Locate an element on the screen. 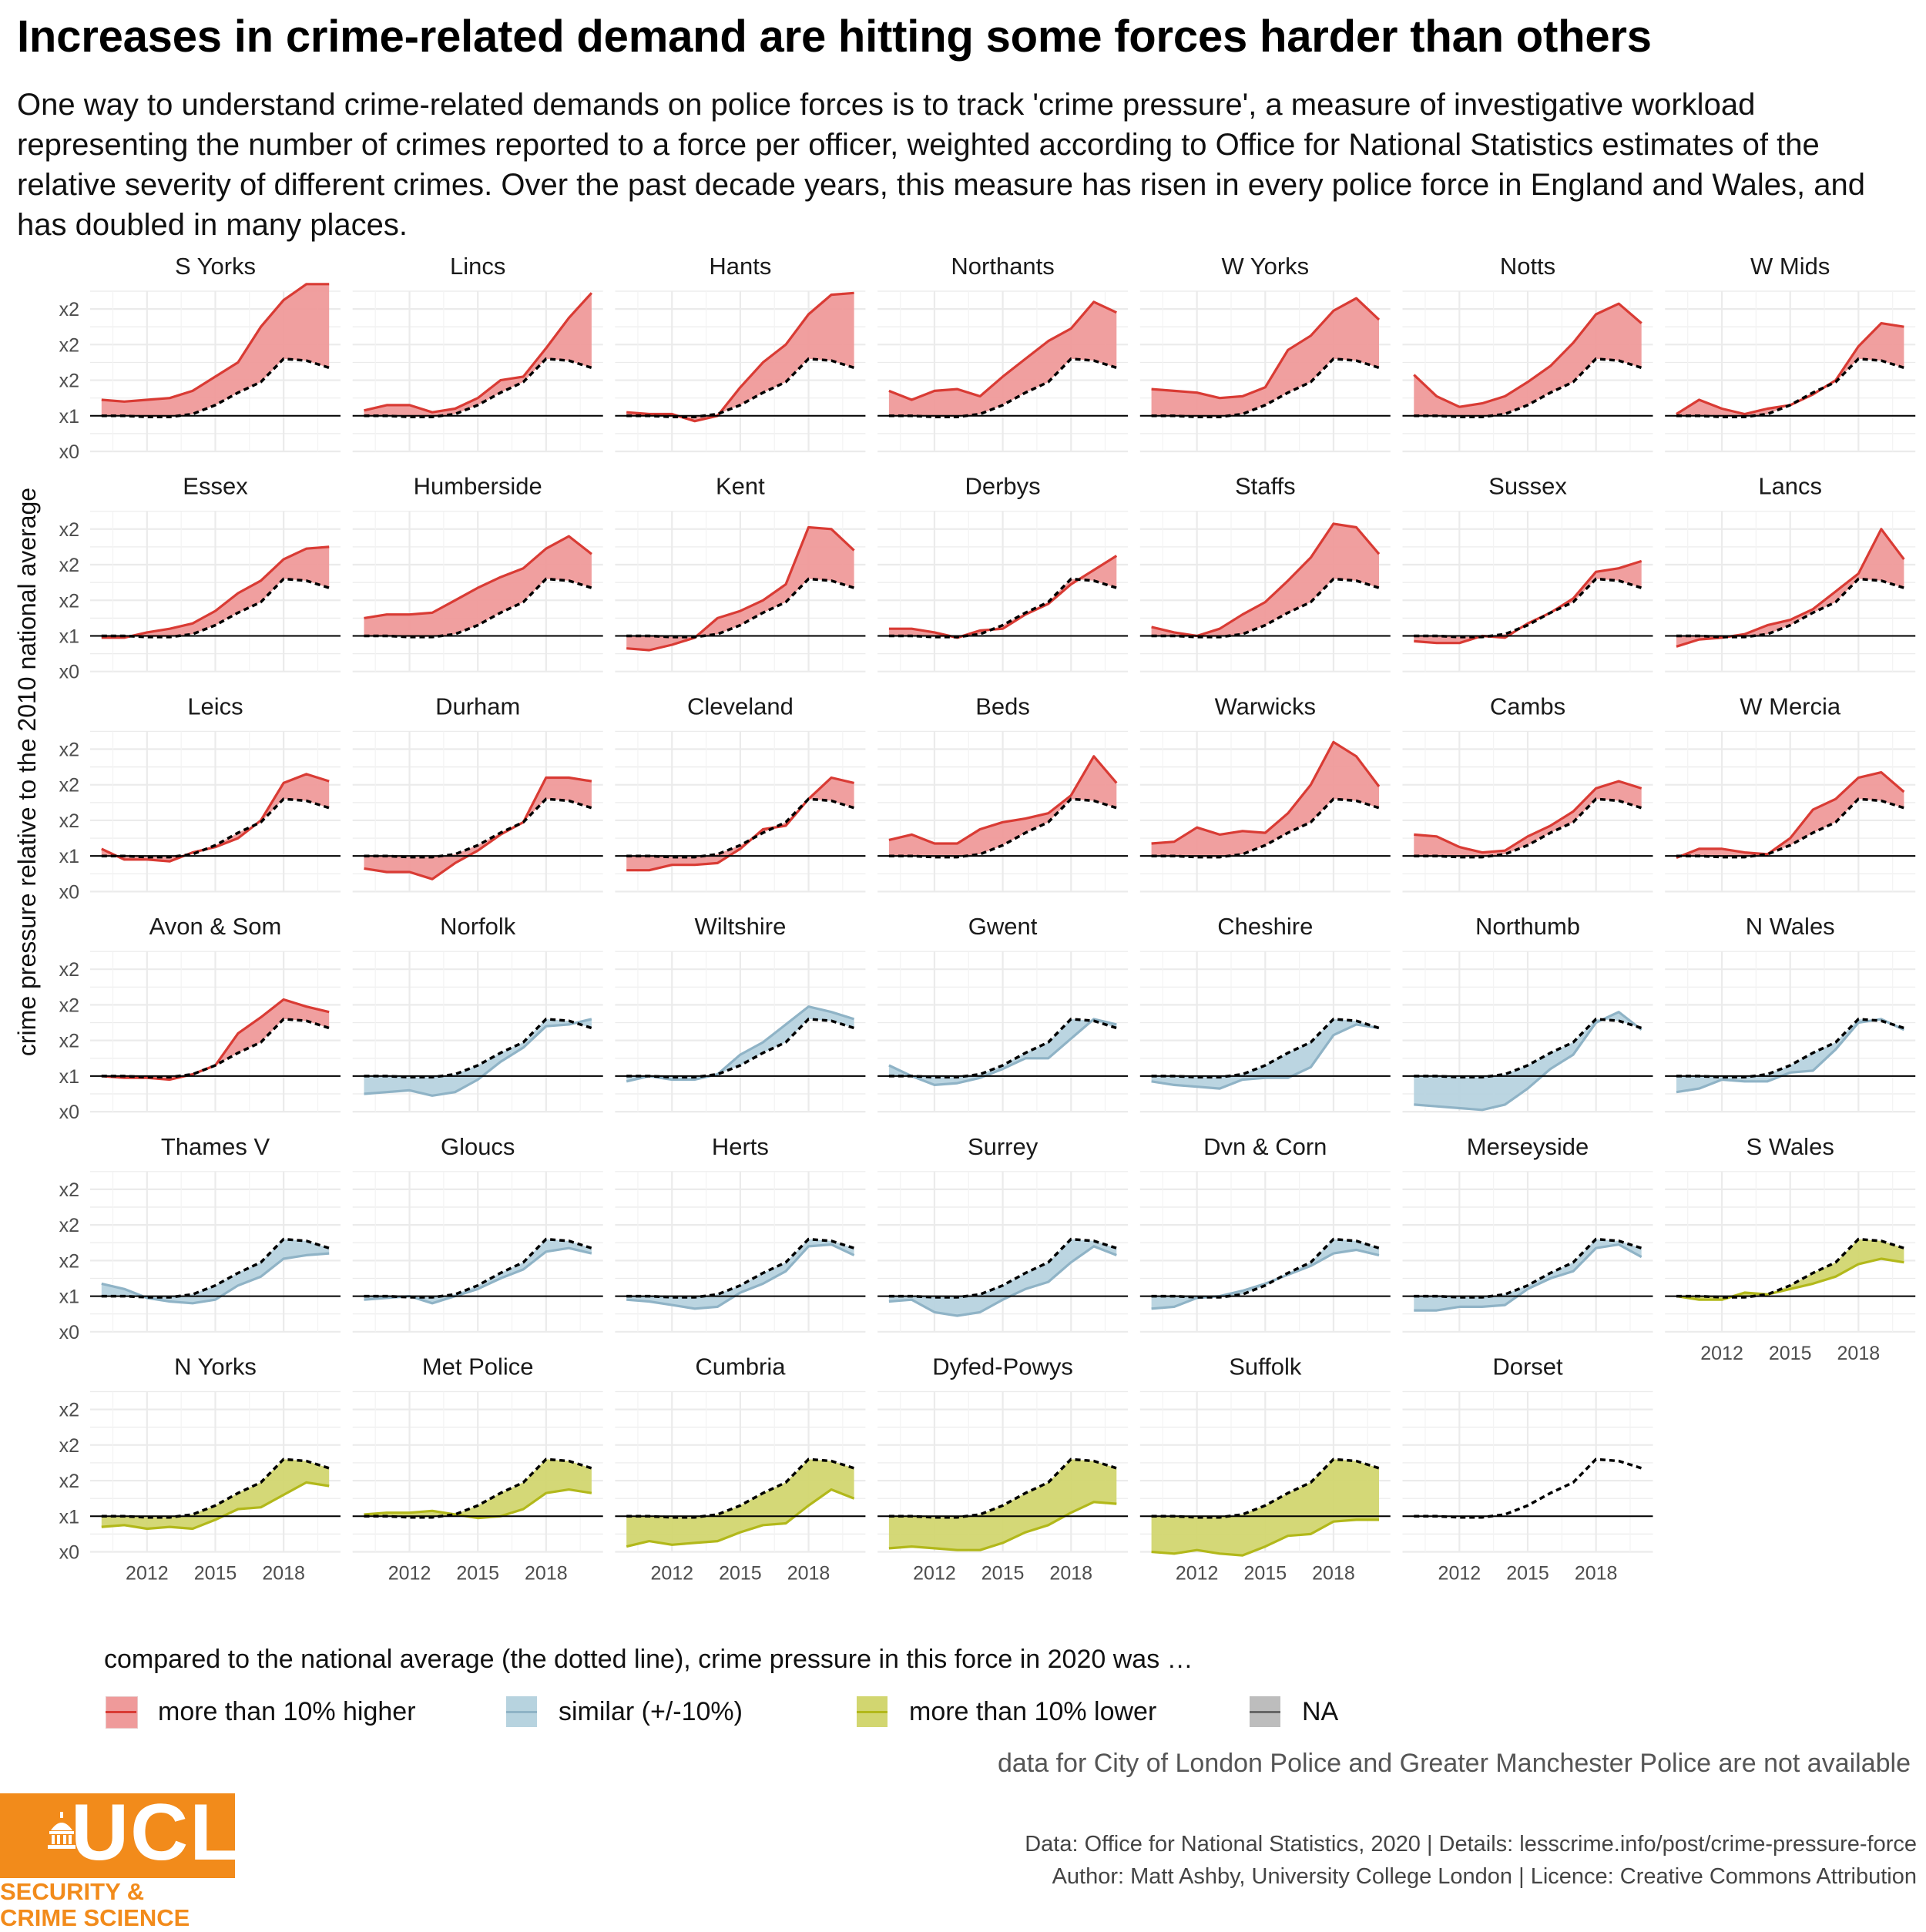 Image resolution: width=1926 pixels, height=1932 pixels. panel-title-s-yorks: S Yorks is located at coordinates (215, 266).